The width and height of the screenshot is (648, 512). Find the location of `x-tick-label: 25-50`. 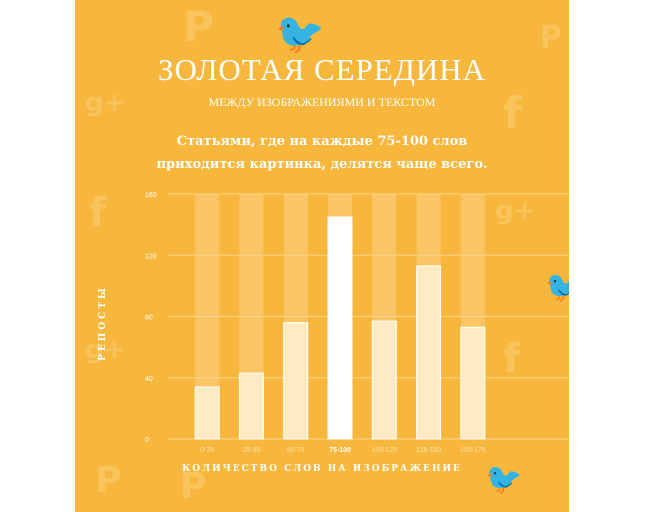

x-tick-label: 25-50 is located at coordinates (251, 450).